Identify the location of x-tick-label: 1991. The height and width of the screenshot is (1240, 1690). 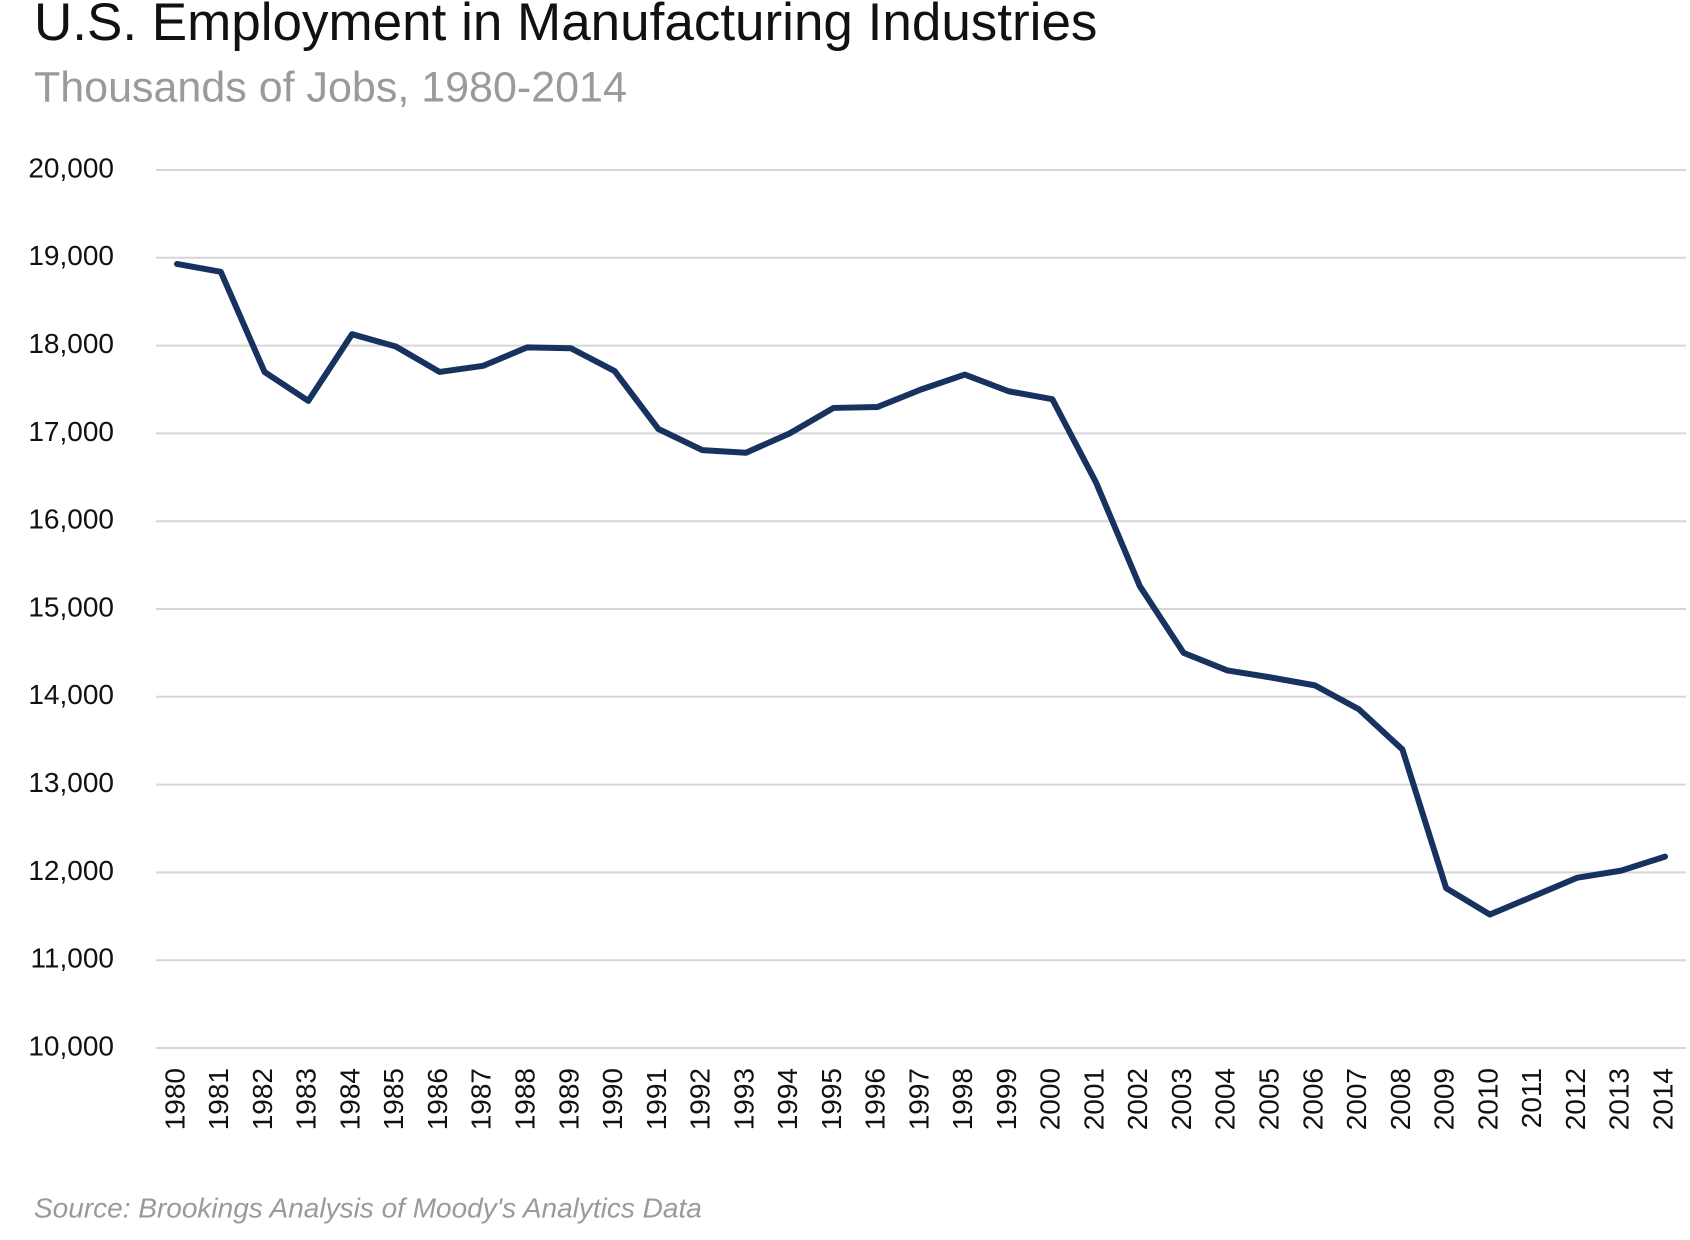
(656, 1099).